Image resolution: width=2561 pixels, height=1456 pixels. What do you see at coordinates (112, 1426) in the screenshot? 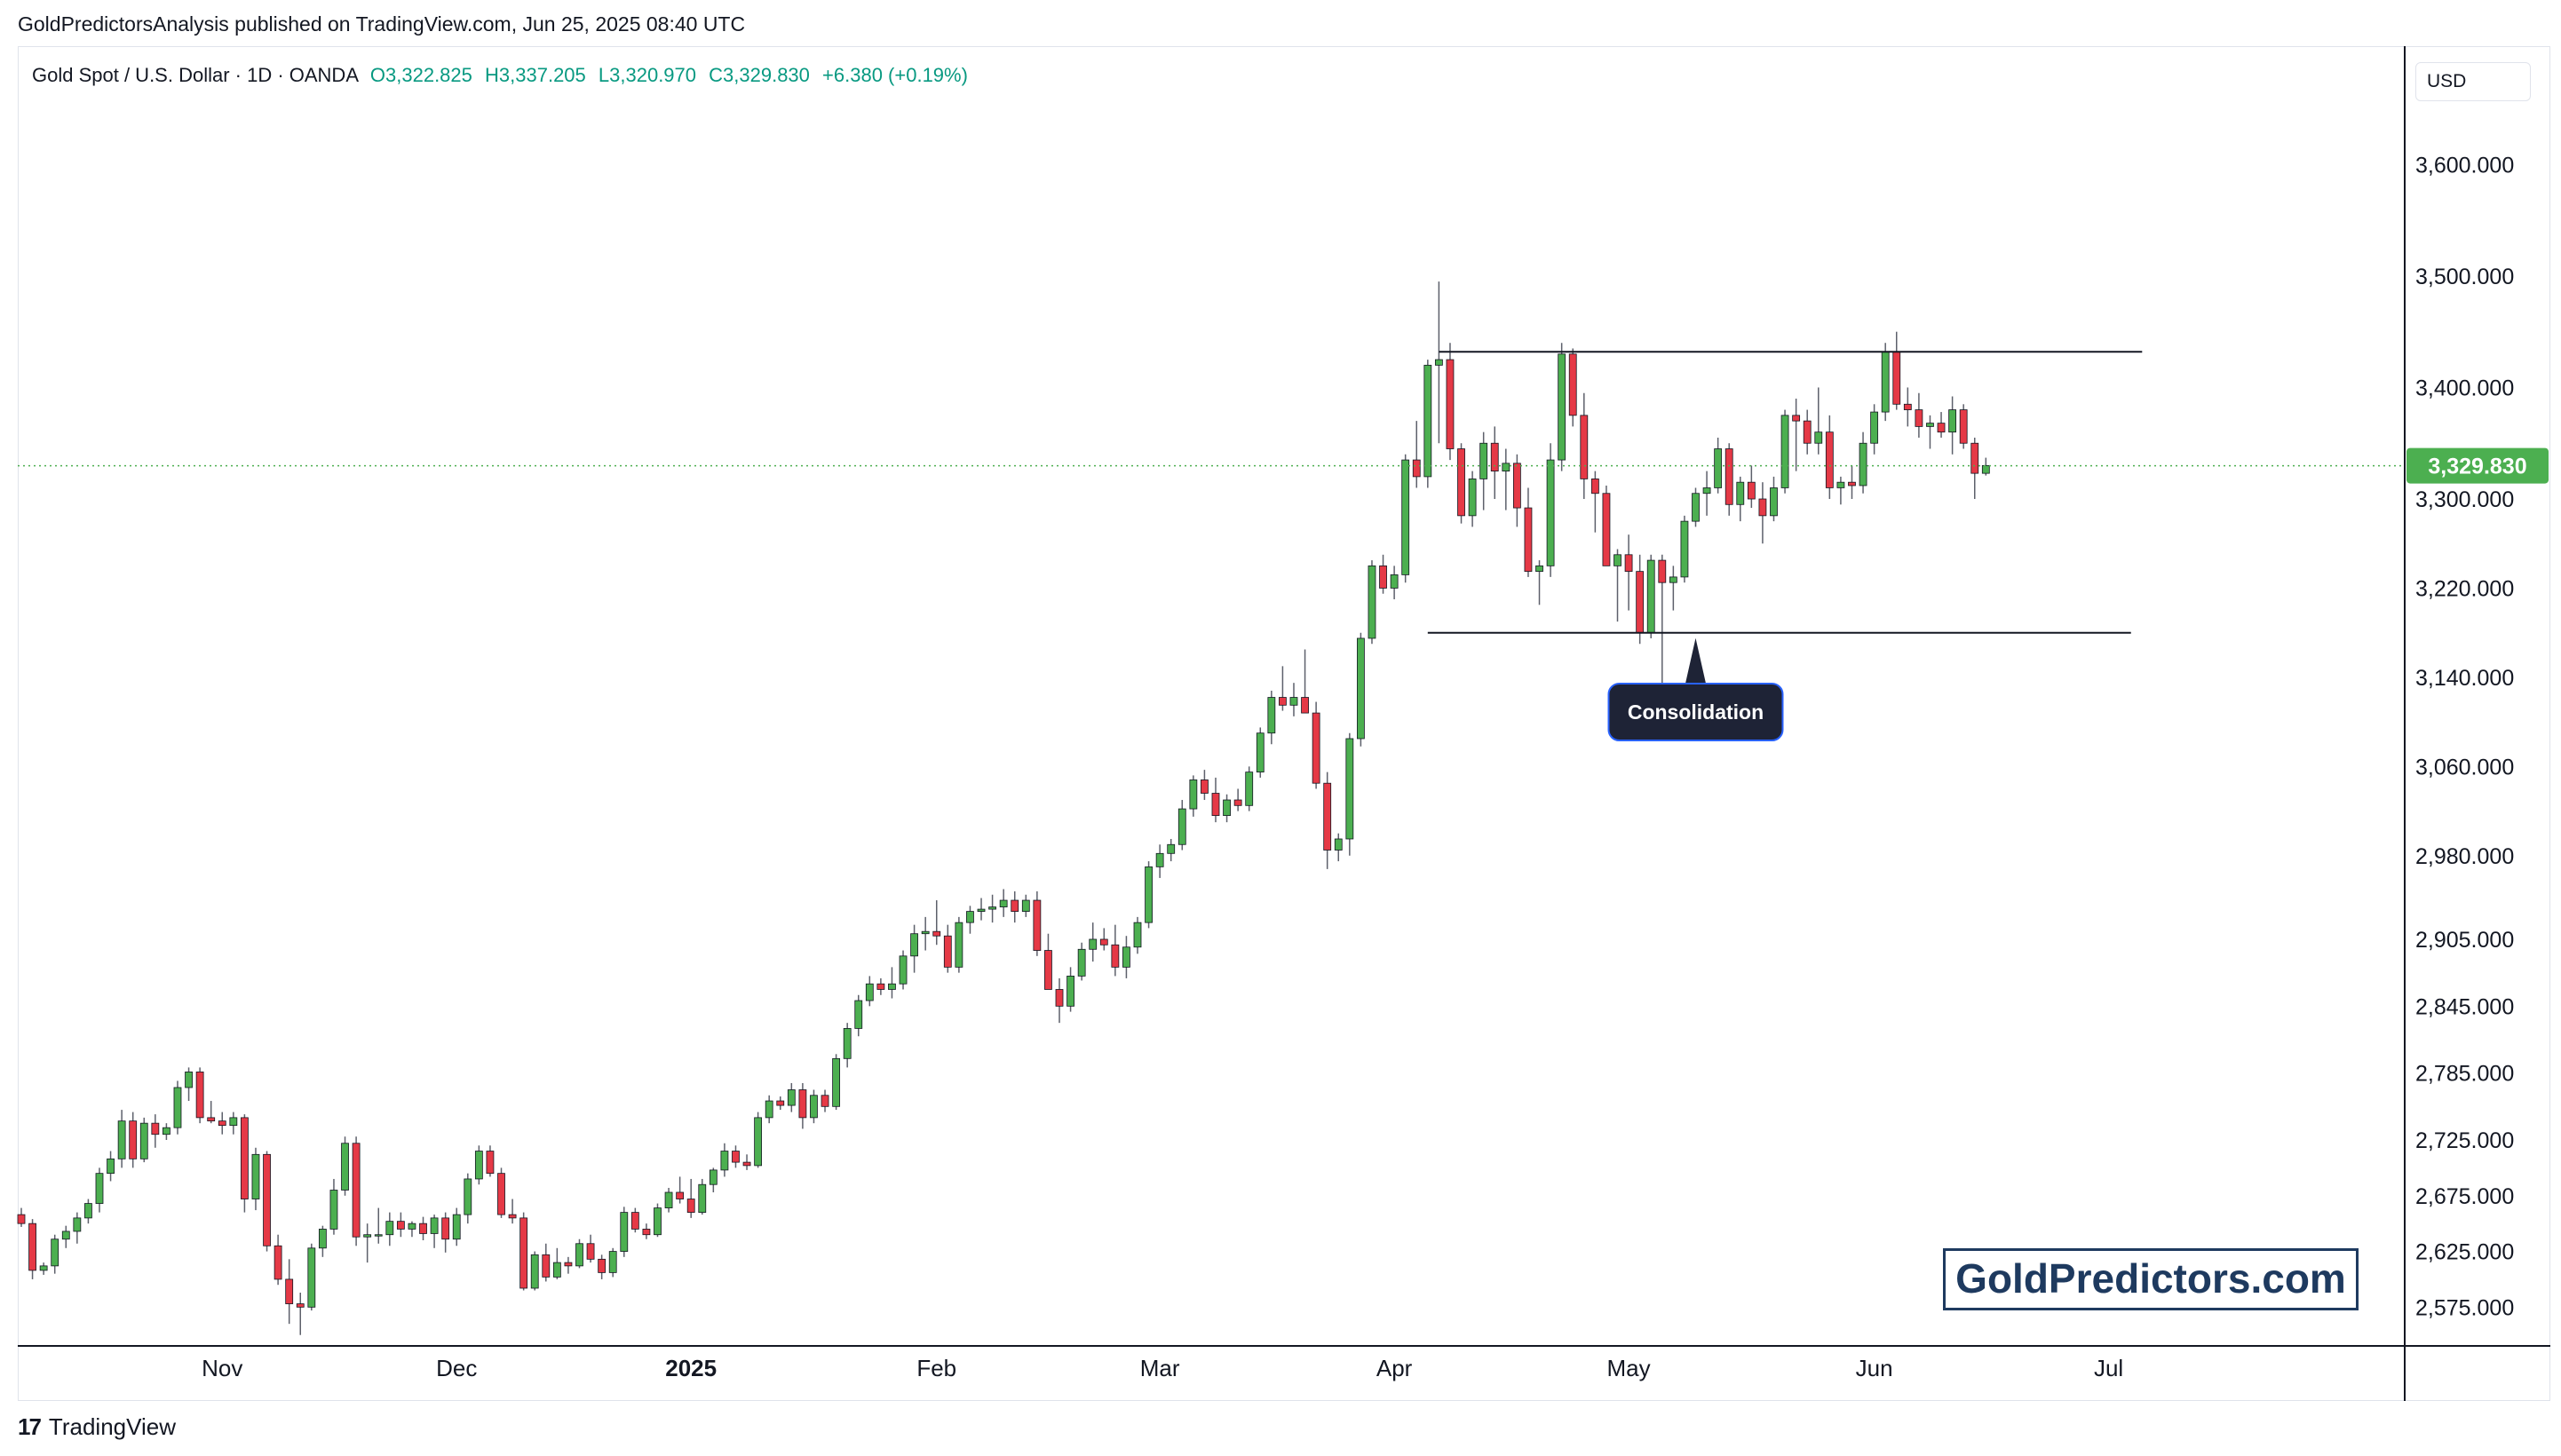
I see `tradingview-brand: TradingView` at bounding box center [112, 1426].